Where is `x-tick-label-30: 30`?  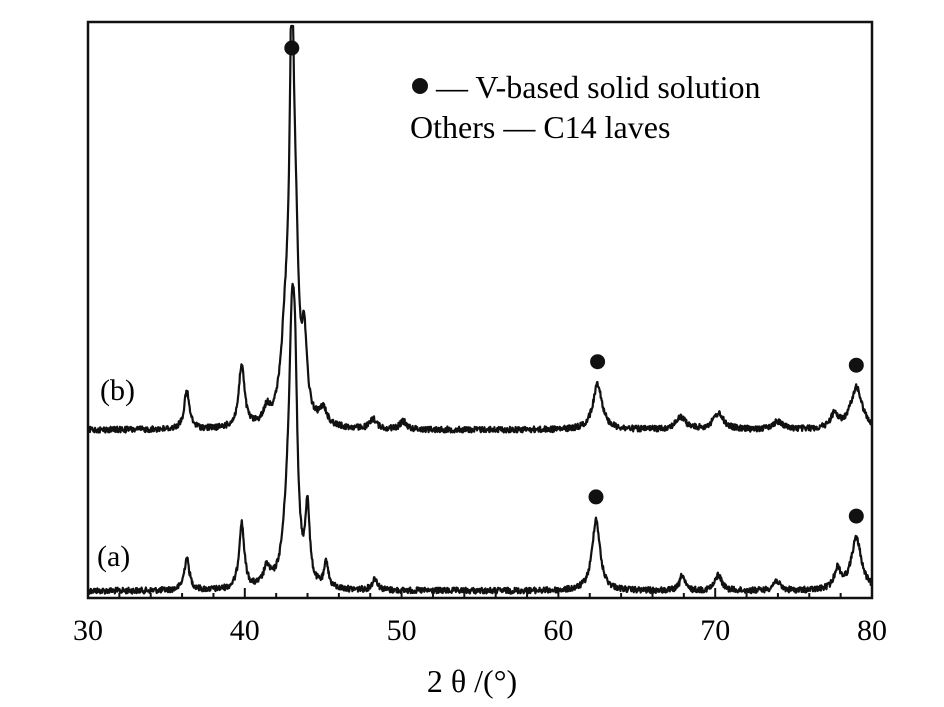
x-tick-label-30: 30 is located at coordinates (88, 630).